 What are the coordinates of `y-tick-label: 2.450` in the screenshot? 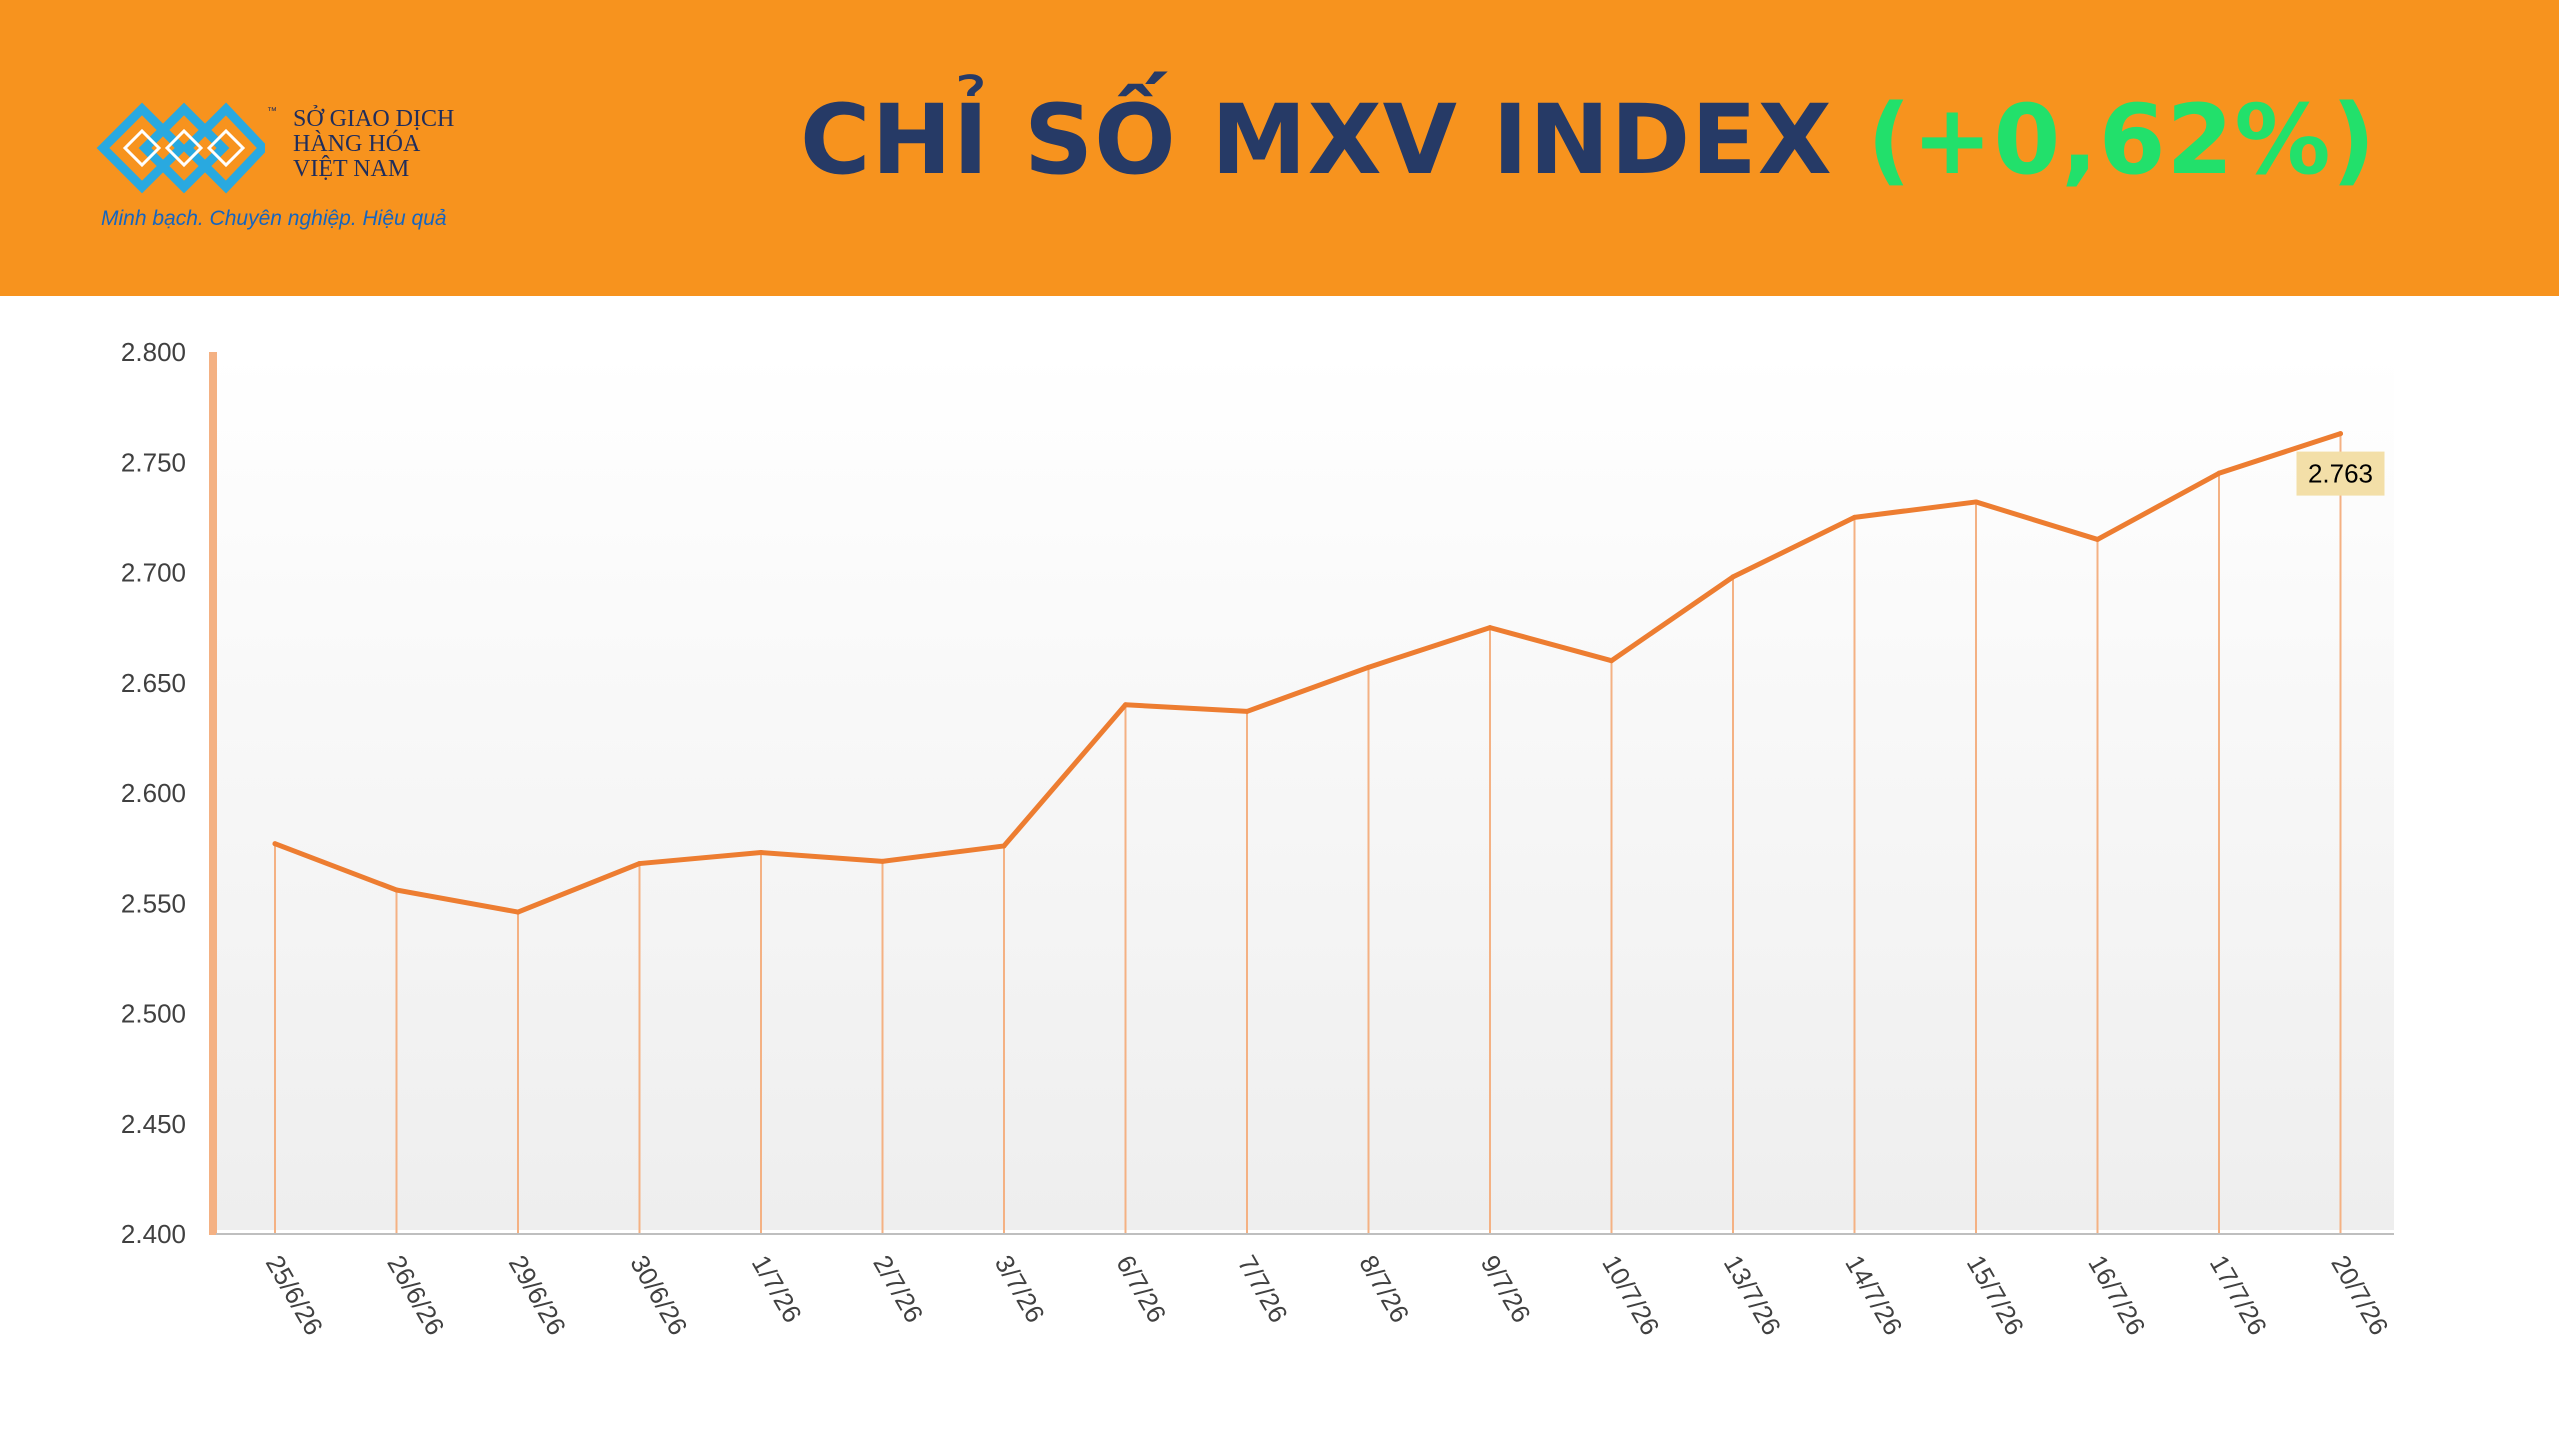 It's located at (153, 1124).